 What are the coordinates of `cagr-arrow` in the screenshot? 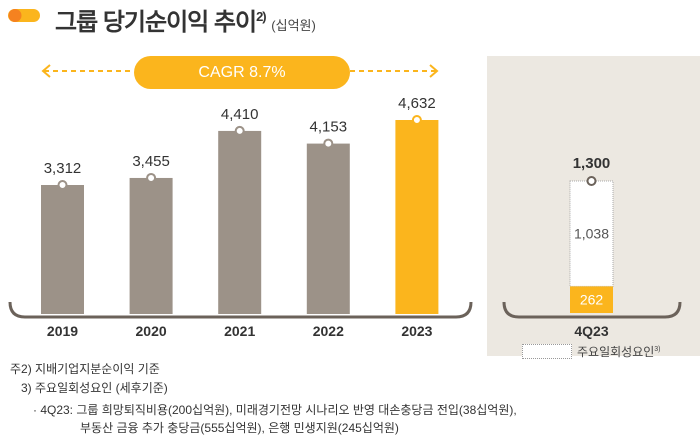 It's located at (240, 71).